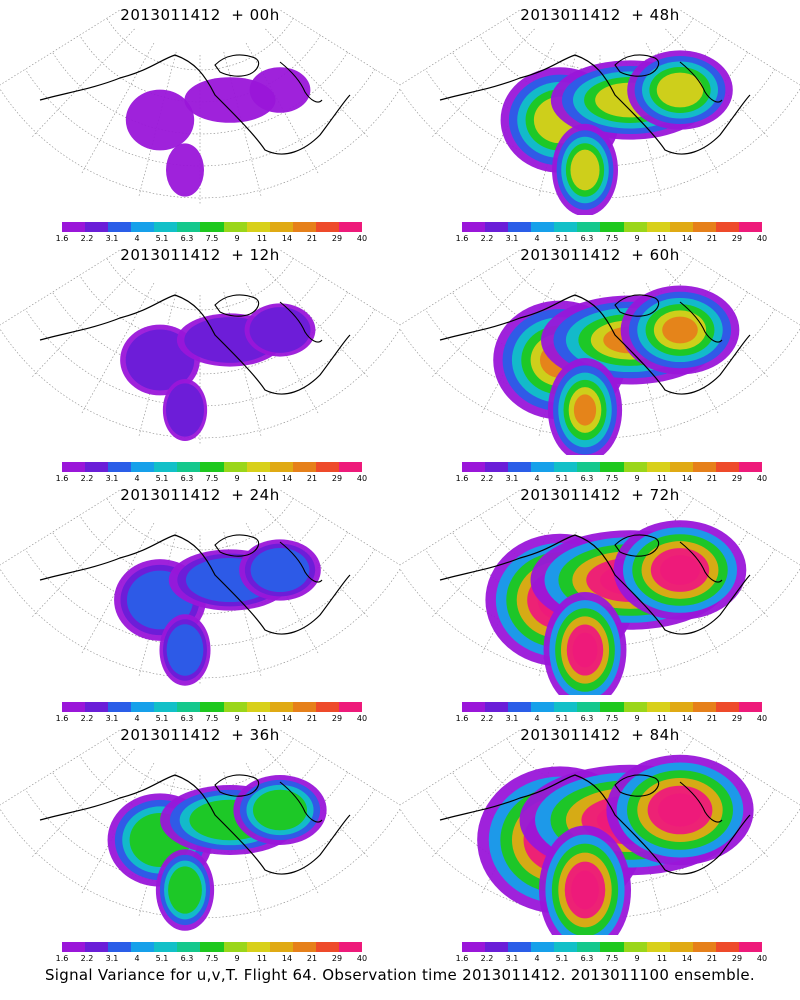  I want to click on panel-title: 2013011412 + 24h, so click(200, 495).